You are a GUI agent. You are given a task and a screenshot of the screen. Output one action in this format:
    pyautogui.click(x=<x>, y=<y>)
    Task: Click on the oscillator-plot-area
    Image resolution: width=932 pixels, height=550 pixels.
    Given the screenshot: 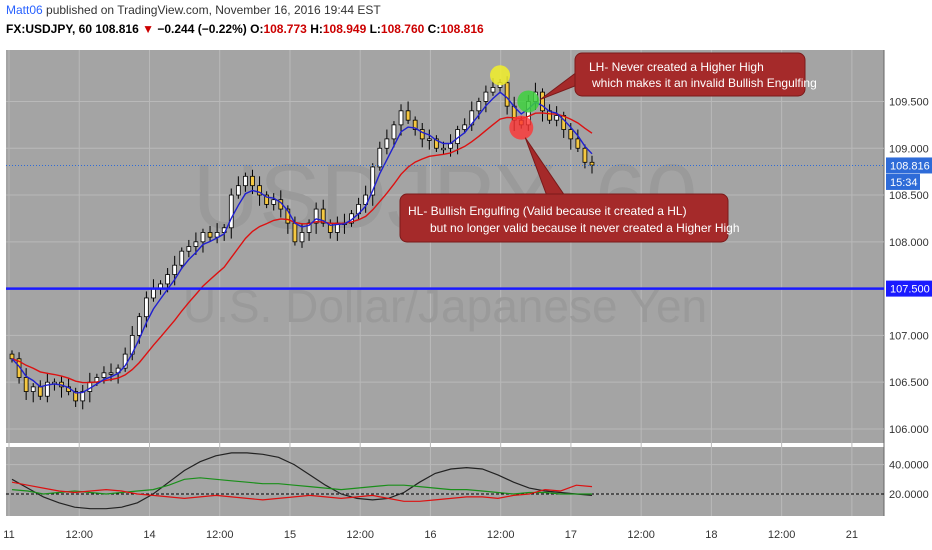 What is the action you would take?
    pyautogui.click(x=445, y=481)
    